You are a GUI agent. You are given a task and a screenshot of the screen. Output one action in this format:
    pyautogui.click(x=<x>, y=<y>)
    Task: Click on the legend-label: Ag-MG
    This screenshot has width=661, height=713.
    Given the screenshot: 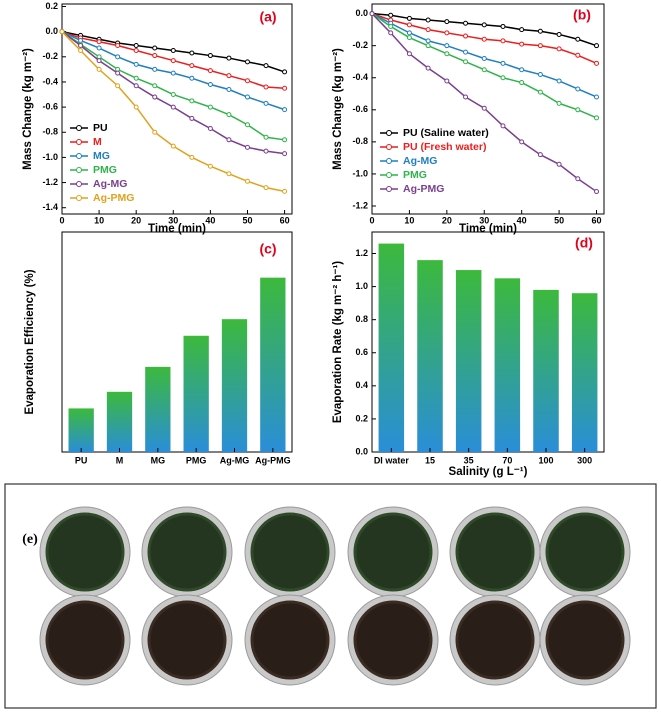 What is the action you would take?
    pyautogui.click(x=110, y=184)
    